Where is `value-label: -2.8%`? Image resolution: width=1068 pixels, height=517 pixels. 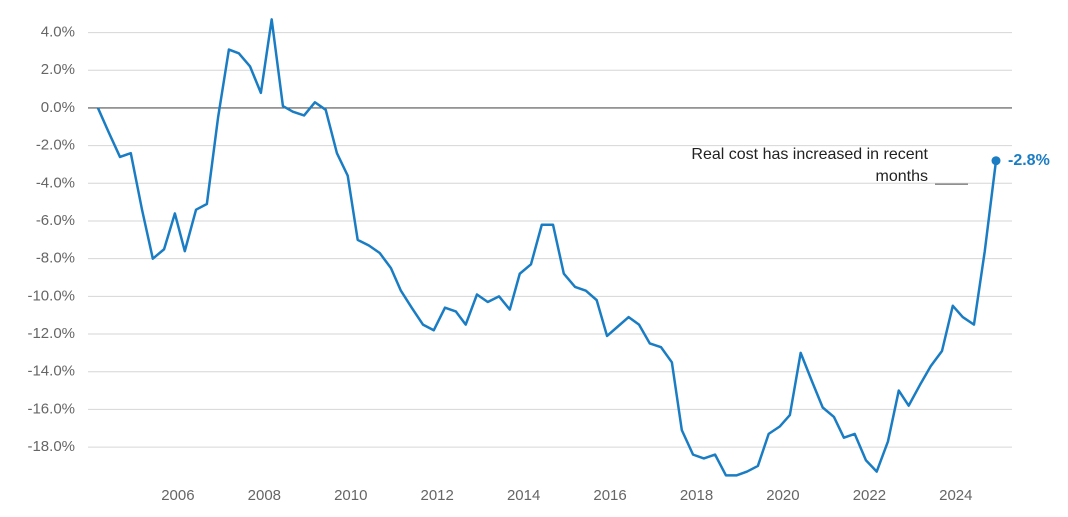
value-label: -2.8% is located at coordinates (1029, 160).